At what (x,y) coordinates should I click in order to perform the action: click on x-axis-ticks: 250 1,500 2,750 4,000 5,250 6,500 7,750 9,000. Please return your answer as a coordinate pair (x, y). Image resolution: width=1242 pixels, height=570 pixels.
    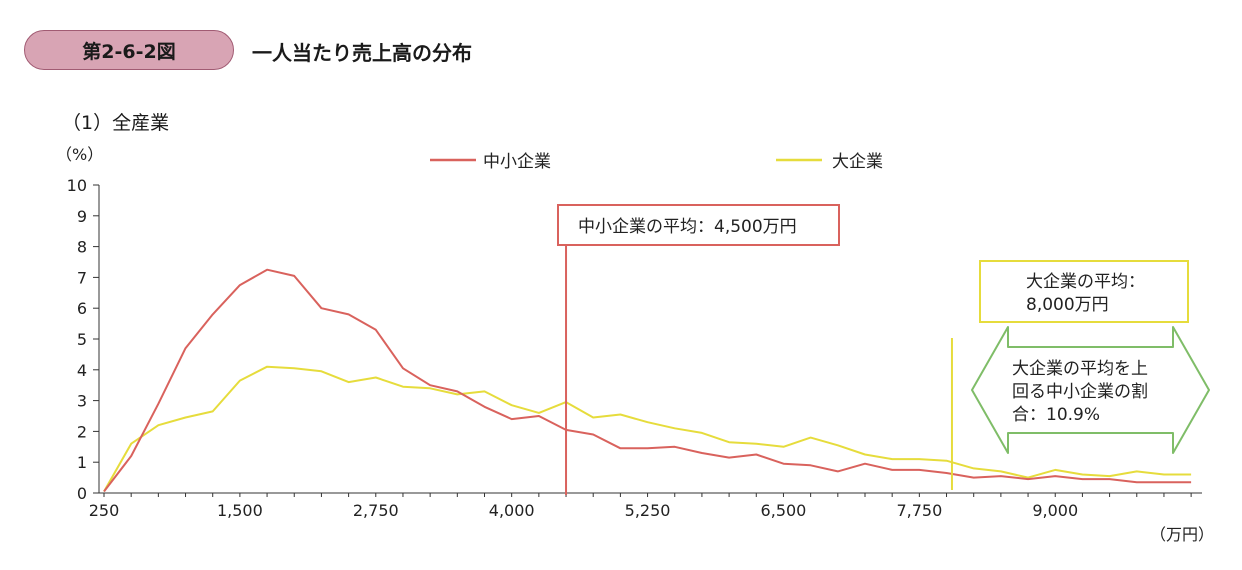
    Looking at the image, I should click on (640, 506).